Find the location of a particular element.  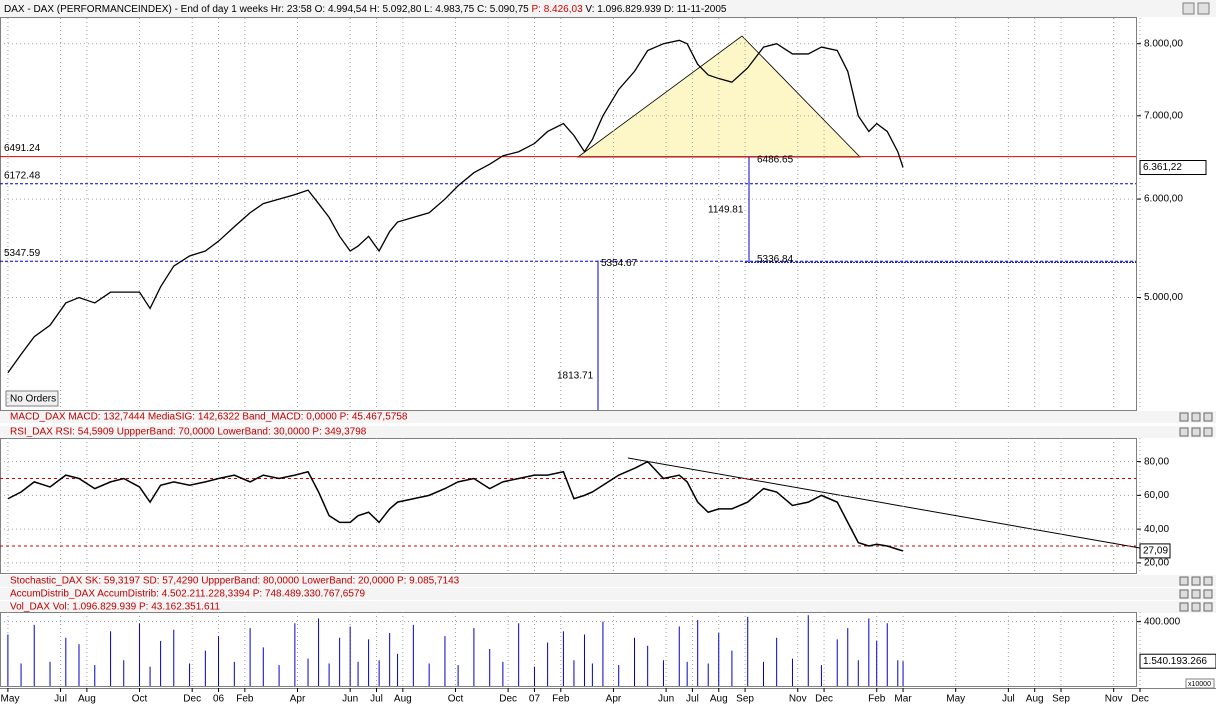

rsi-line is located at coordinates (455, 506).